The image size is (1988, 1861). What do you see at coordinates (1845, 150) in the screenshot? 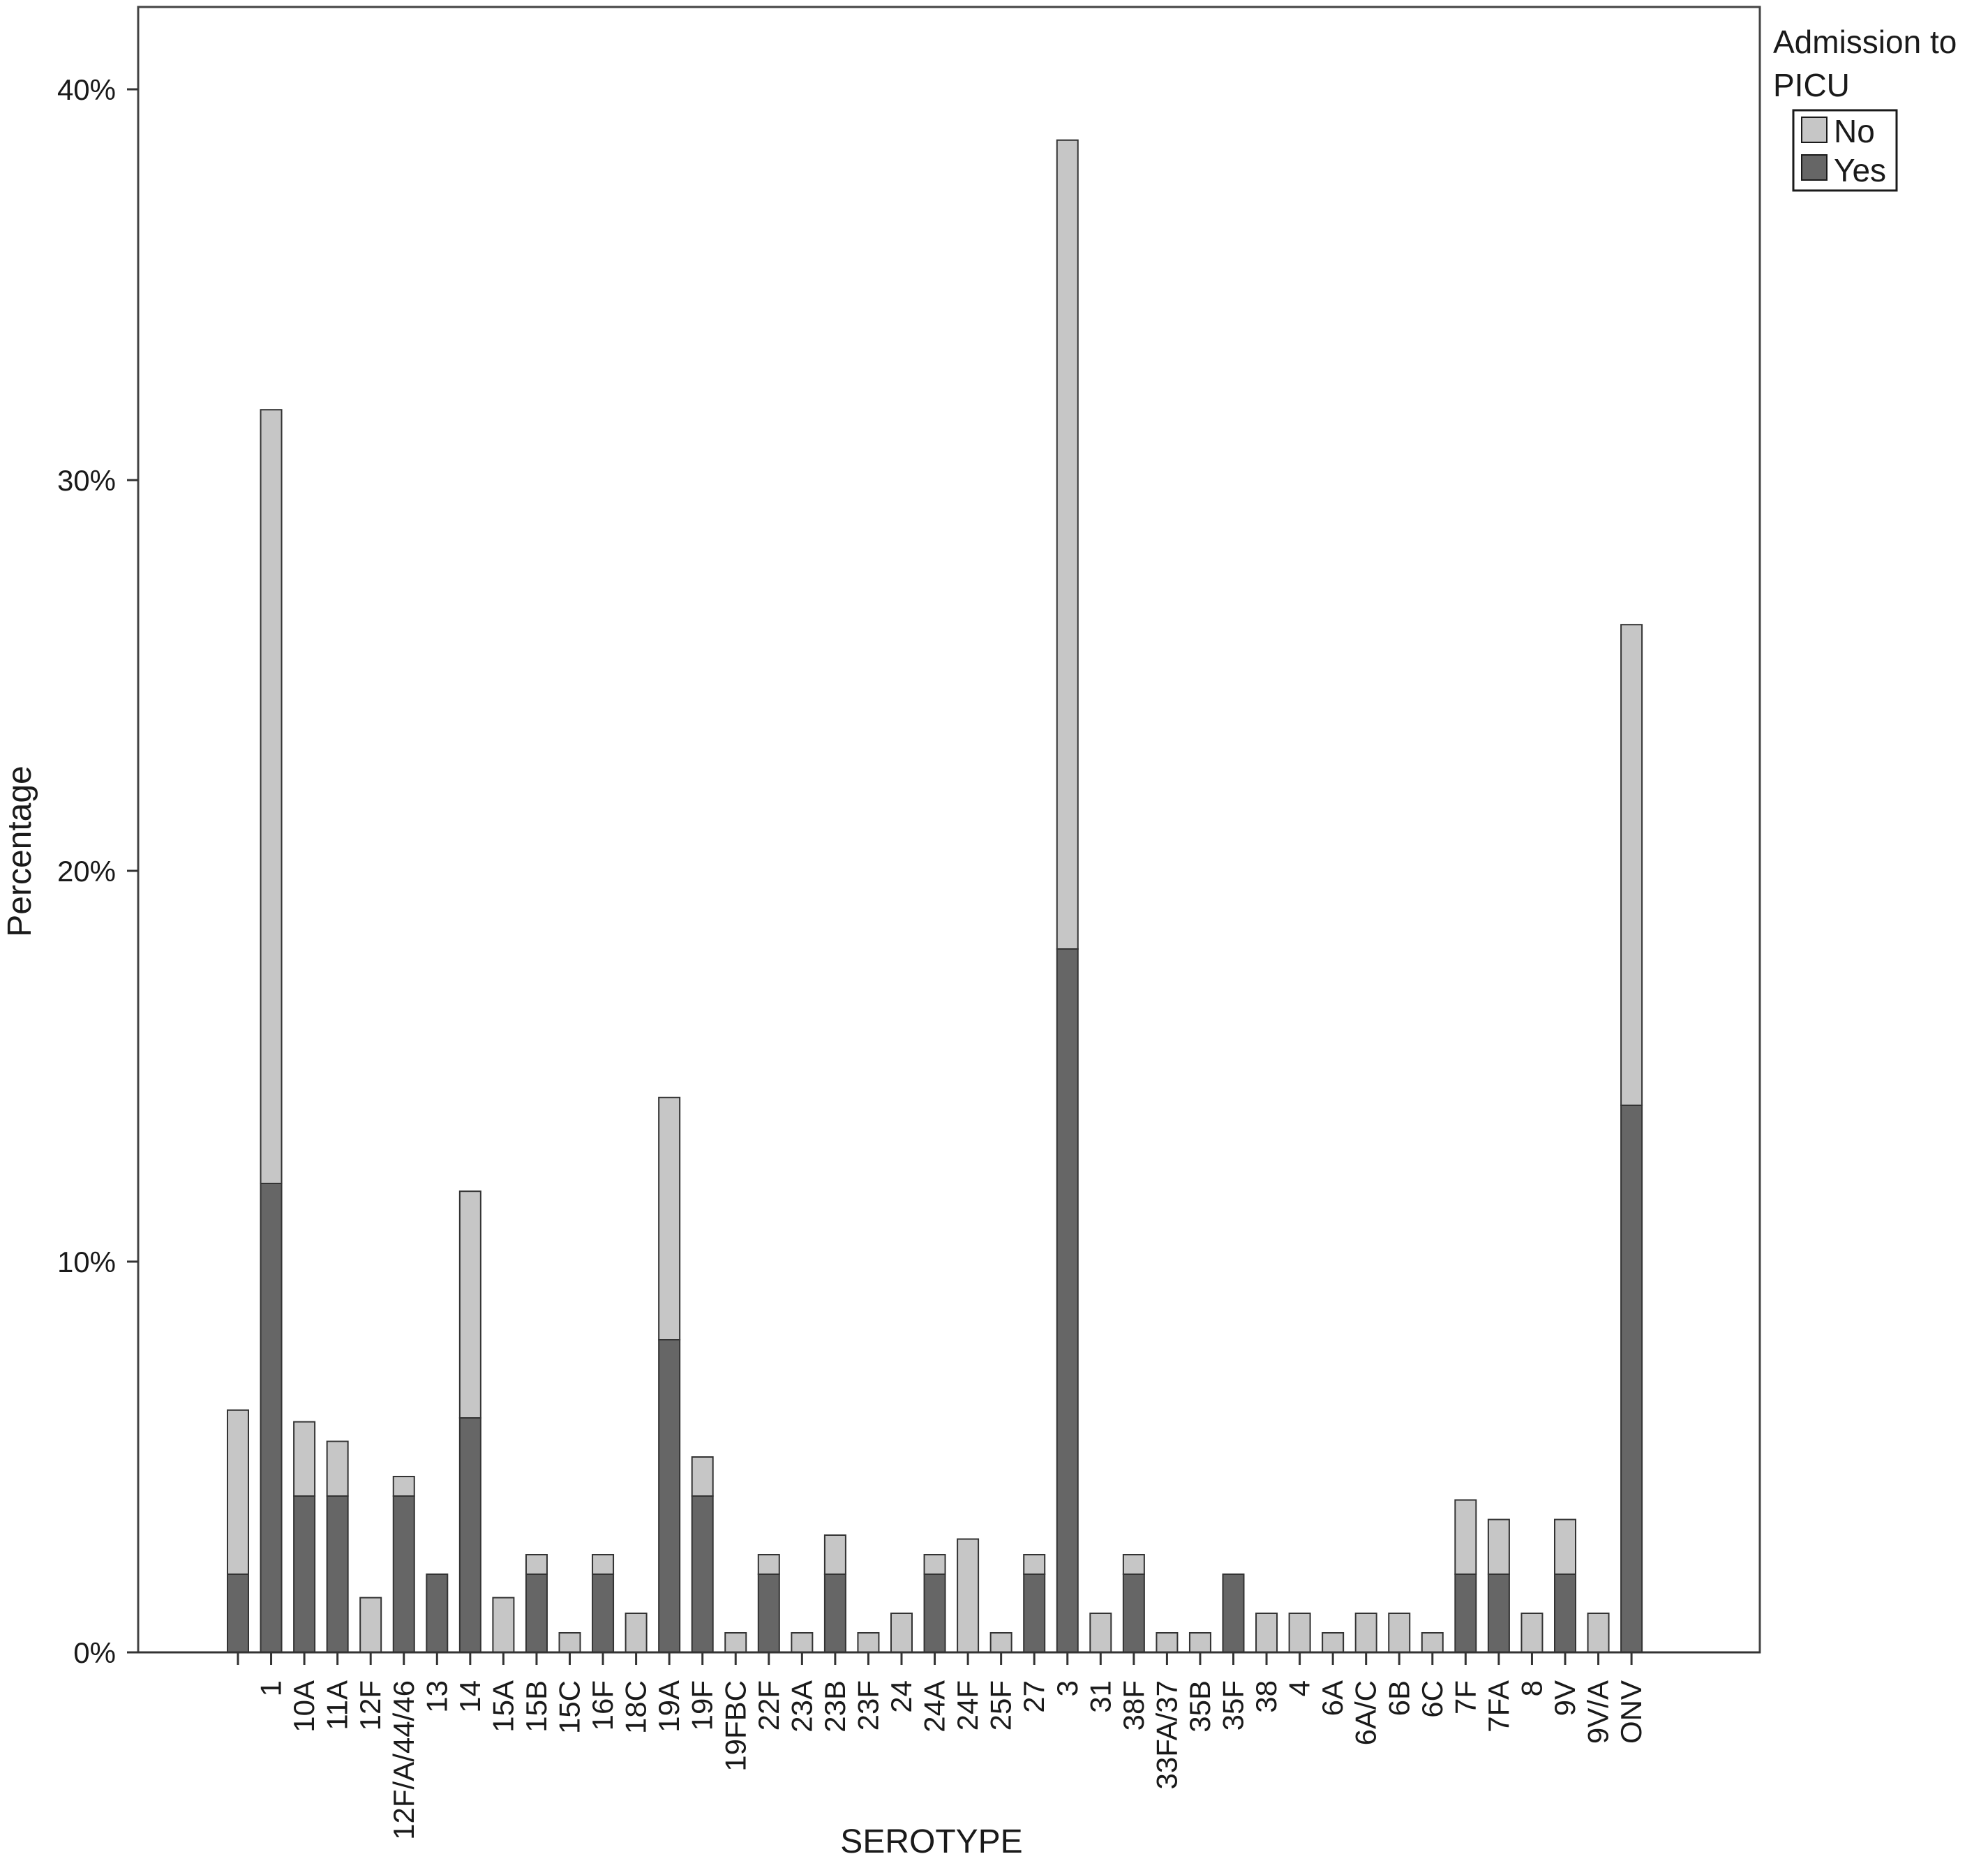
I see `legend-box` at bounding box center [1845, 150].